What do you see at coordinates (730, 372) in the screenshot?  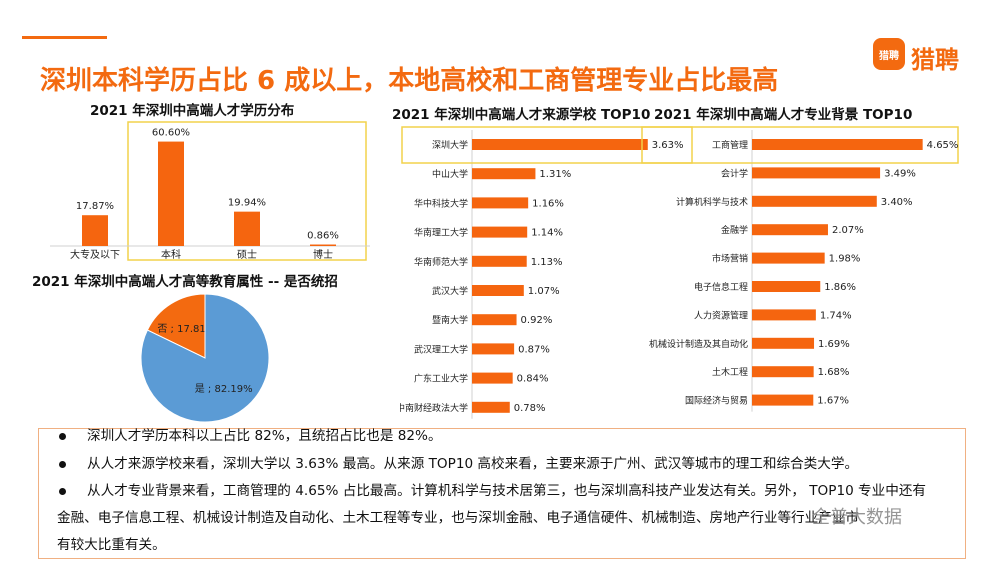 I see `category-label: 土木工程` at bounding box center [730, 372].